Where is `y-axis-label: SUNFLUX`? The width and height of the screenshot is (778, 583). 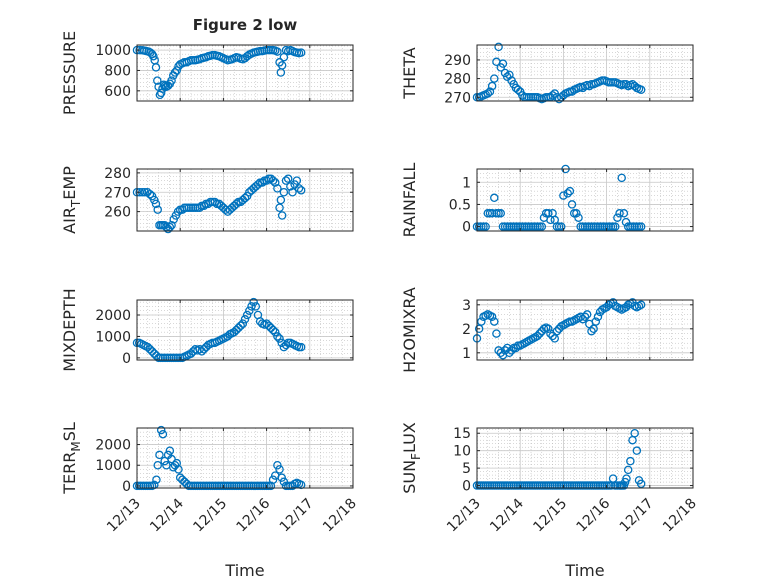 y-axis-label: SUNFLUX is located at coordinates (411, 458).